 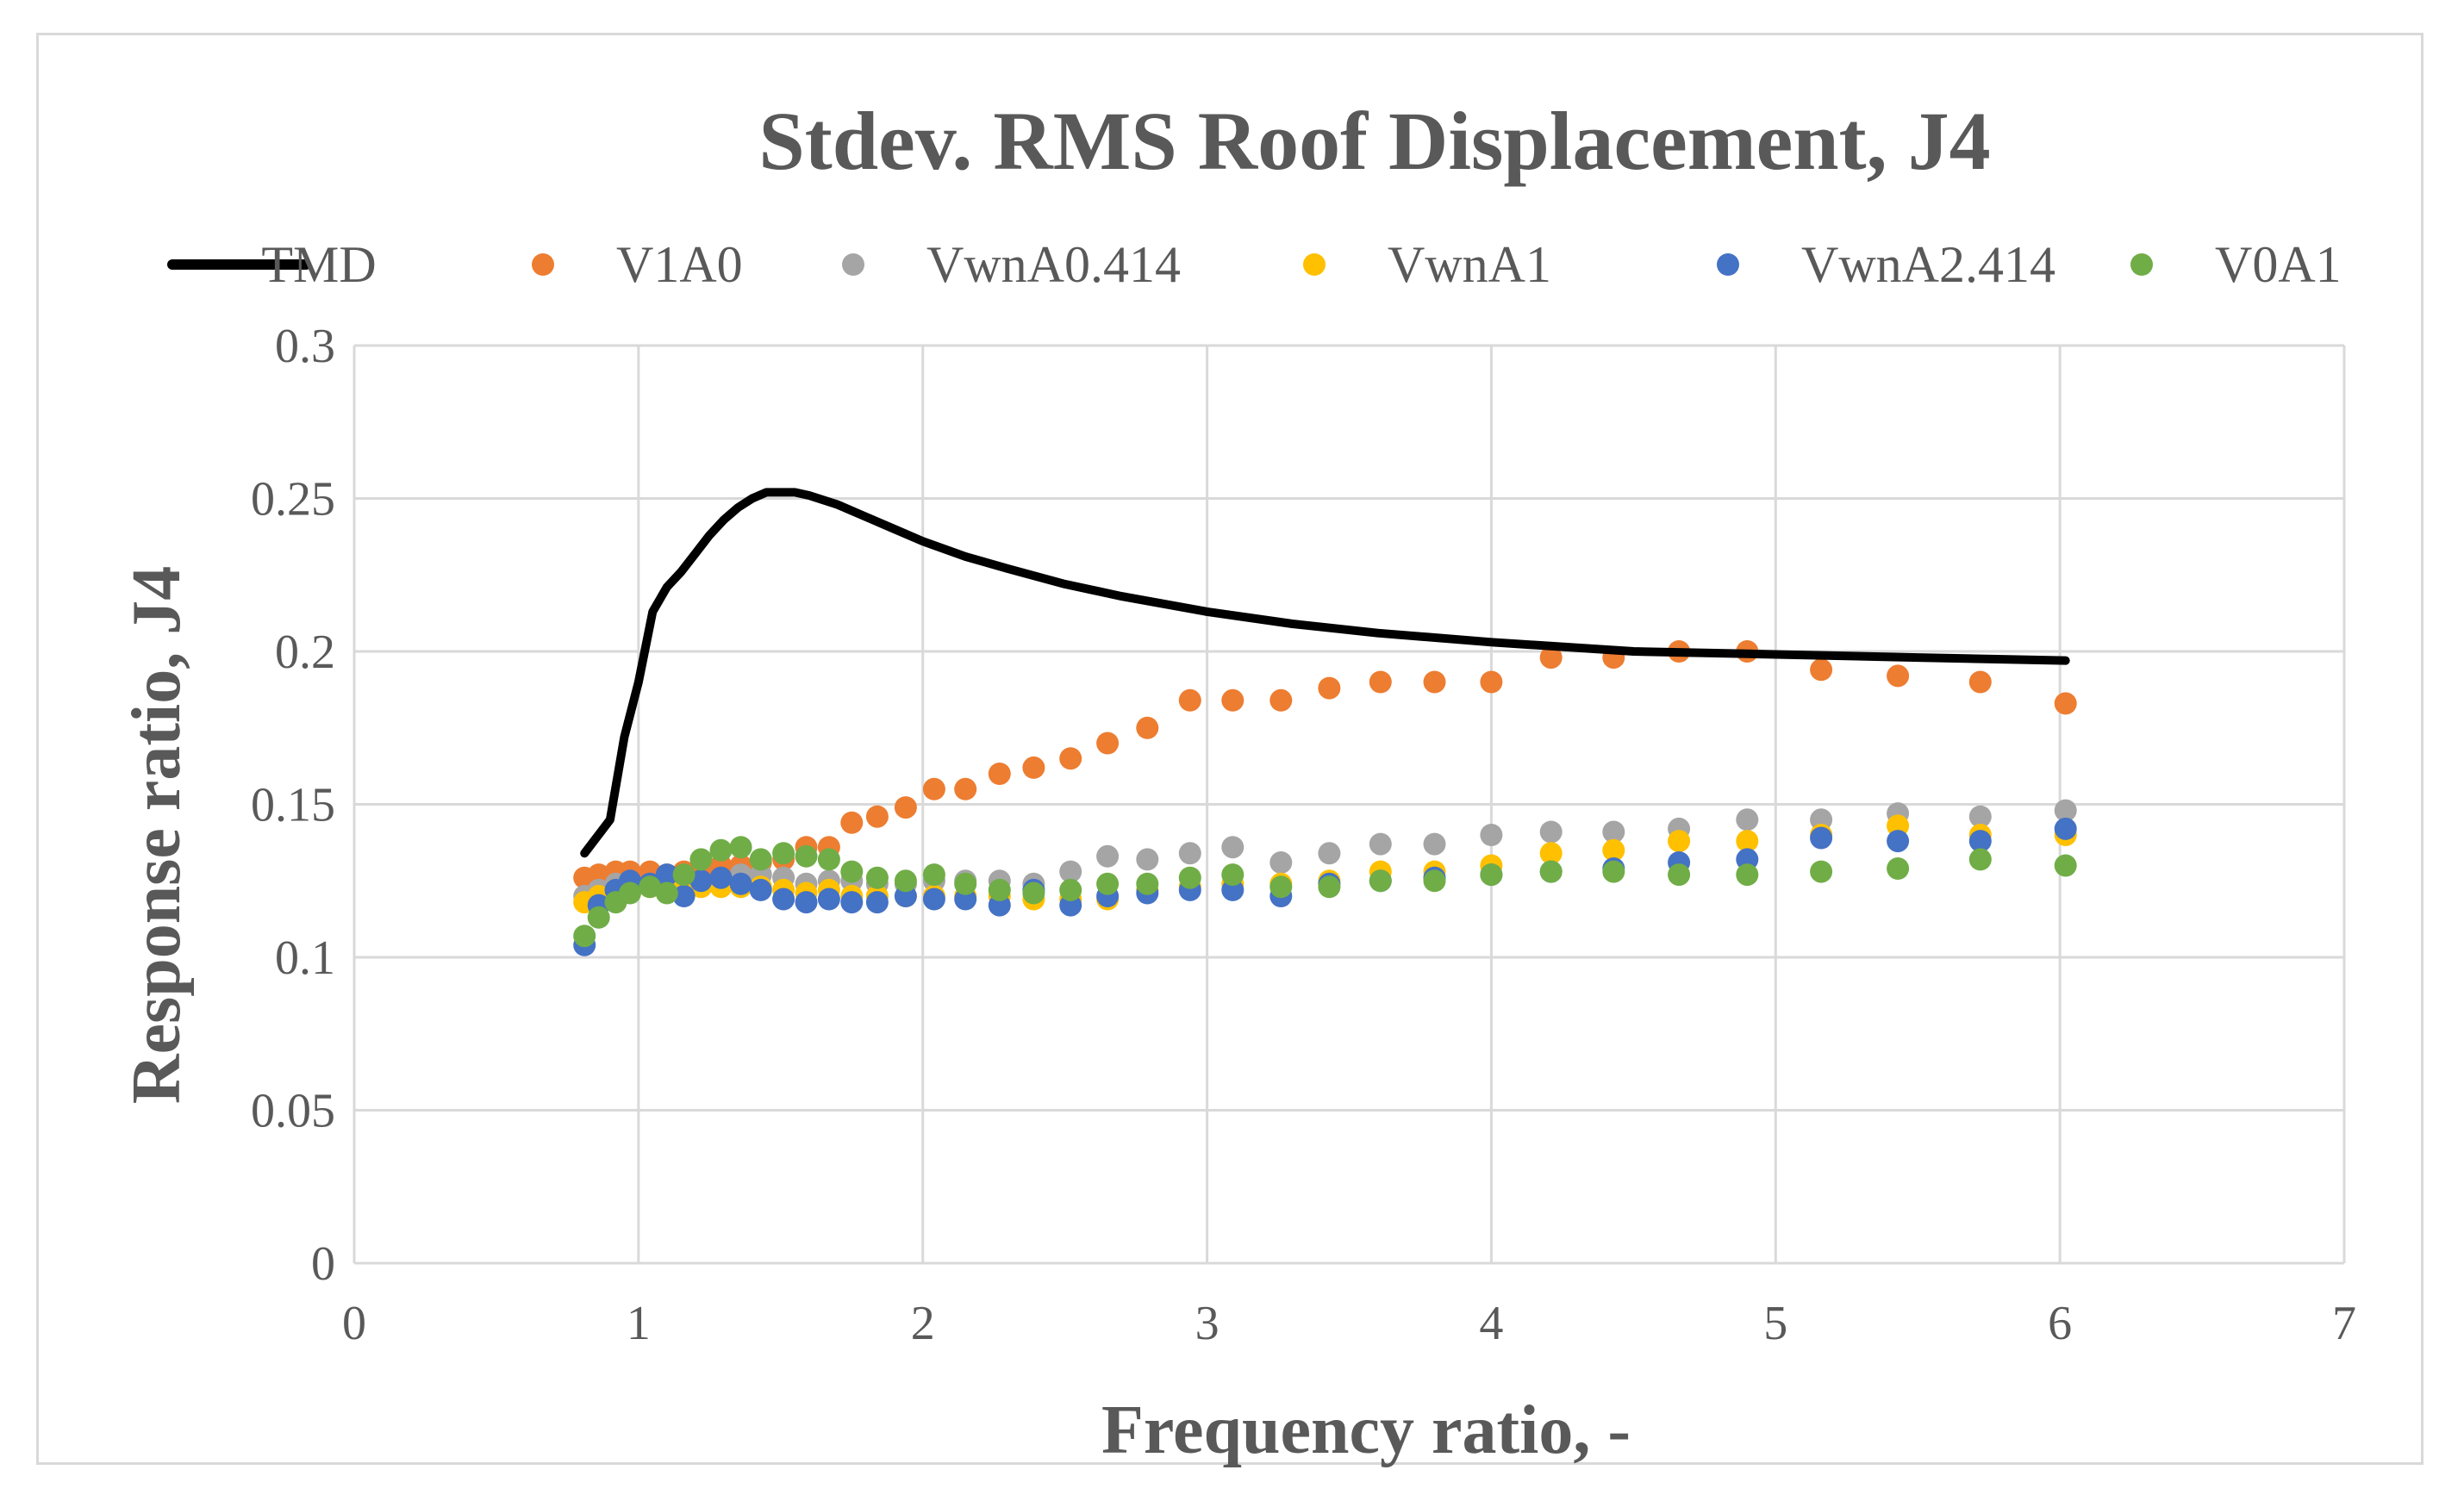 What do you see at coordinates (679, 264) in the screenshot?
I see `legend-label: V1A0` at bounding box center [679, 264].